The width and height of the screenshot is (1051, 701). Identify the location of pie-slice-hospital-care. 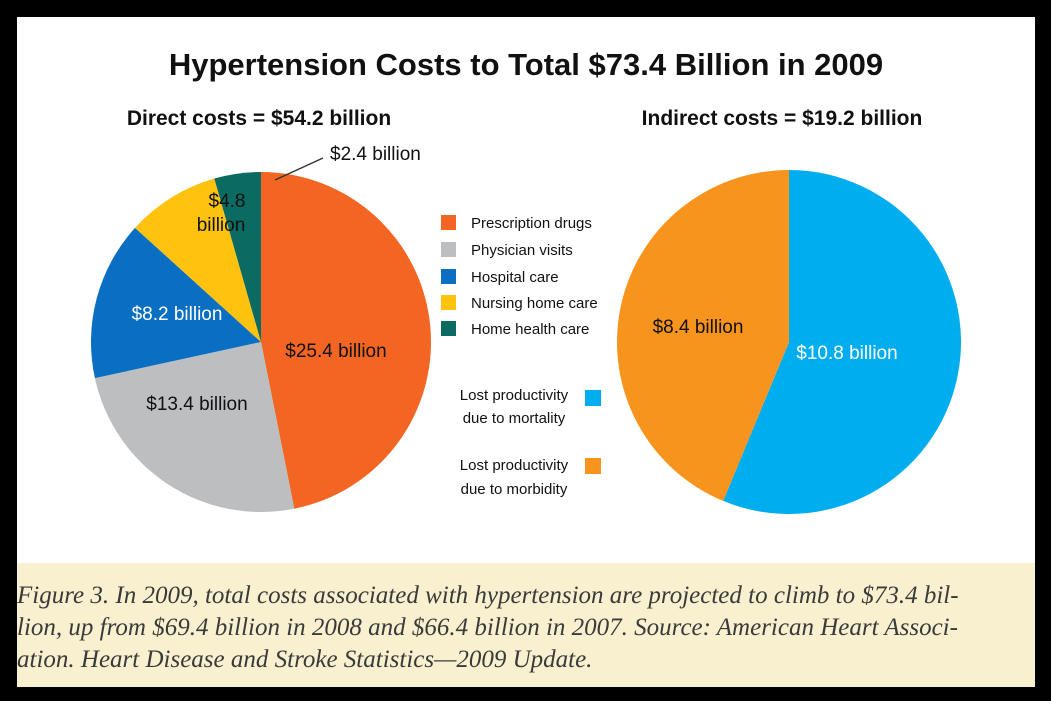
(176, 303).